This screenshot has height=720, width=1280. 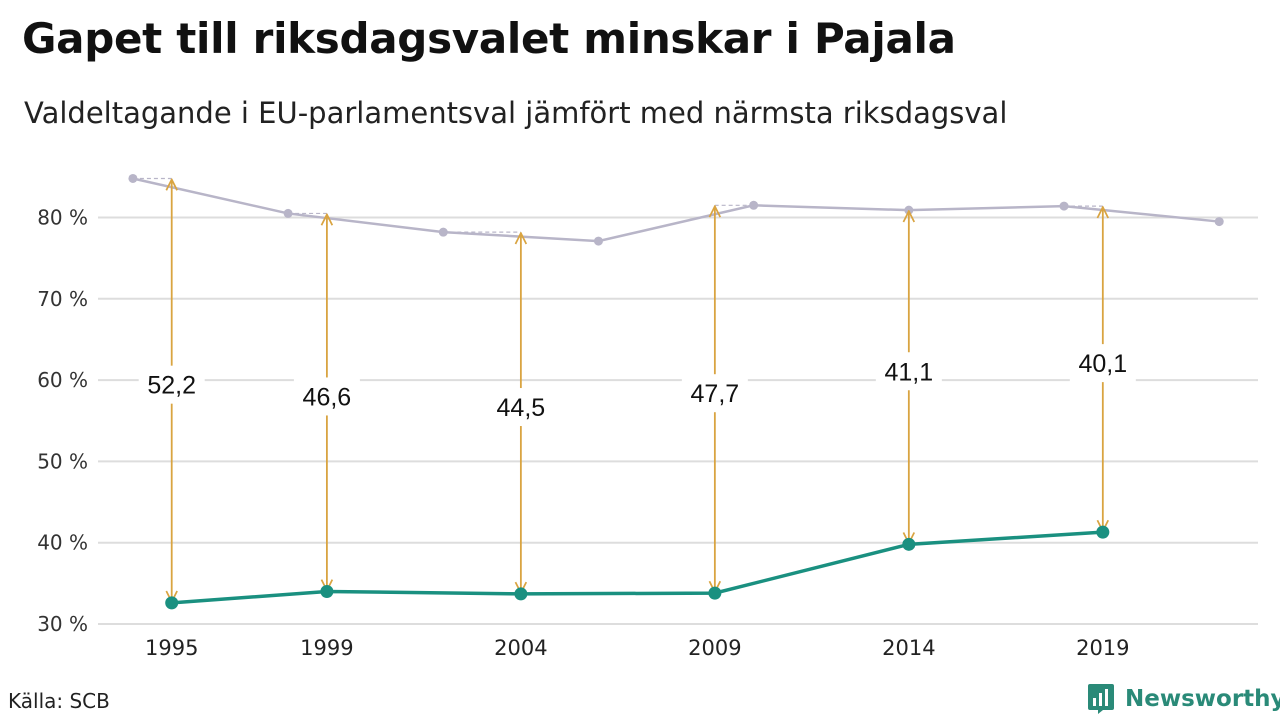 I want to click on bar-chart-icon, so click(x=1101, y=699).